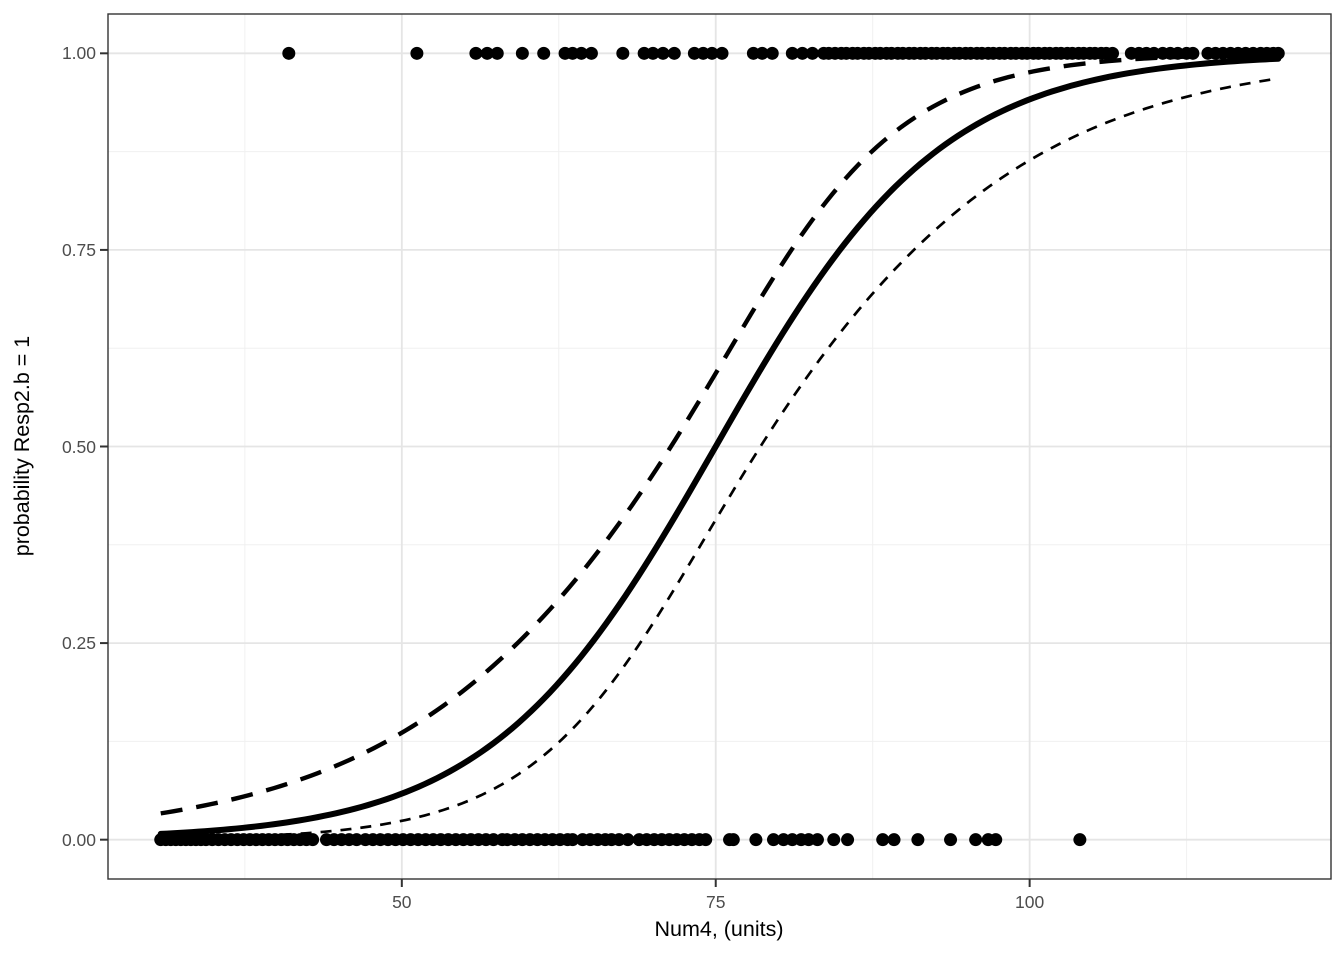  What do you see at coordinates (22, 446) in the screenshot?
I see `y-axis-title: probability Resp2.b = 1` at bounding box center [22, 446].